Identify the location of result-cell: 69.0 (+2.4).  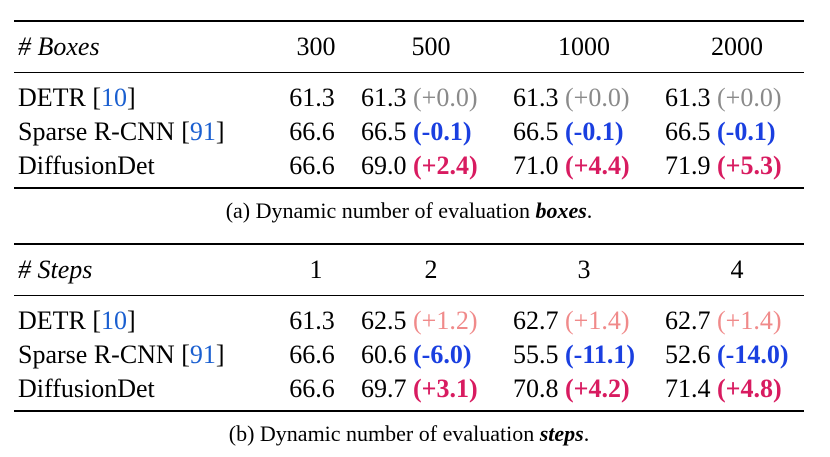
(419, 165).